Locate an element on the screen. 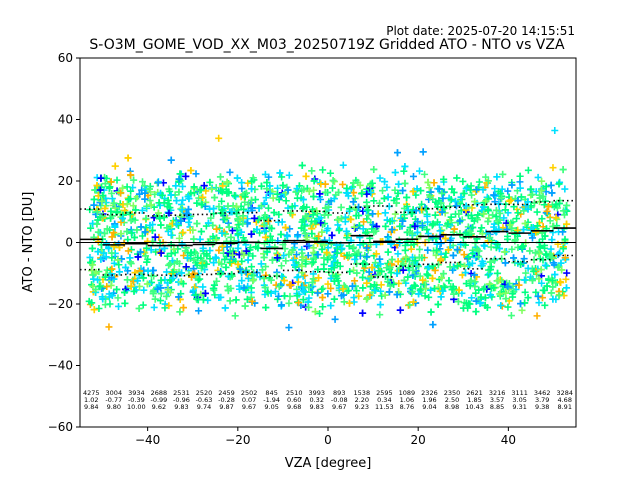 Image resolution: width=640 pixels, height=480 pixels. bin-mean-label: 2.20 is located at coordinates (362, 400).